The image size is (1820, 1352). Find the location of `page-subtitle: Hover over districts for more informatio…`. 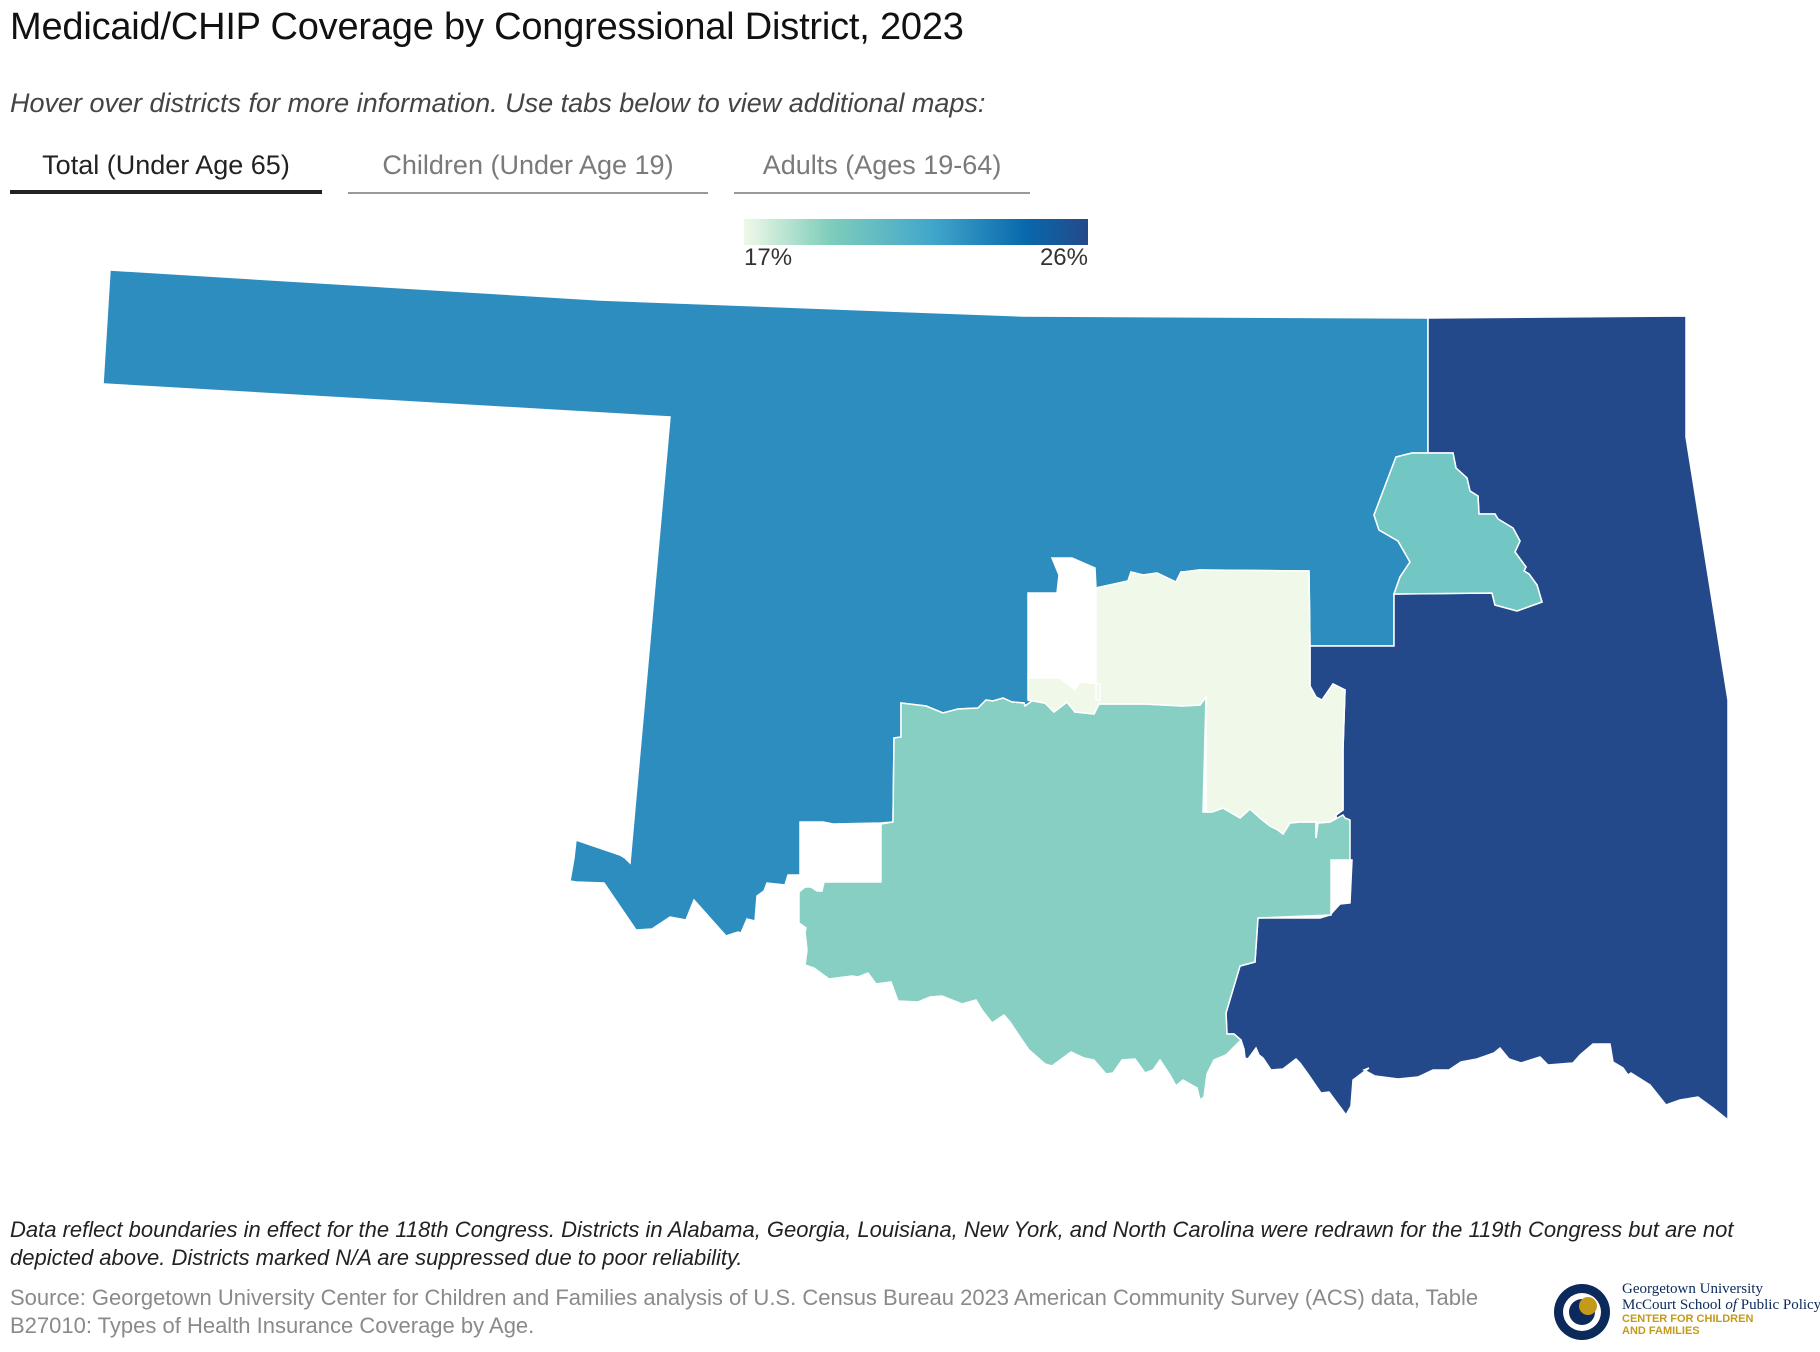

page-subtitle: Hover over districts for more informatio… is located at coordinates (498, 103).